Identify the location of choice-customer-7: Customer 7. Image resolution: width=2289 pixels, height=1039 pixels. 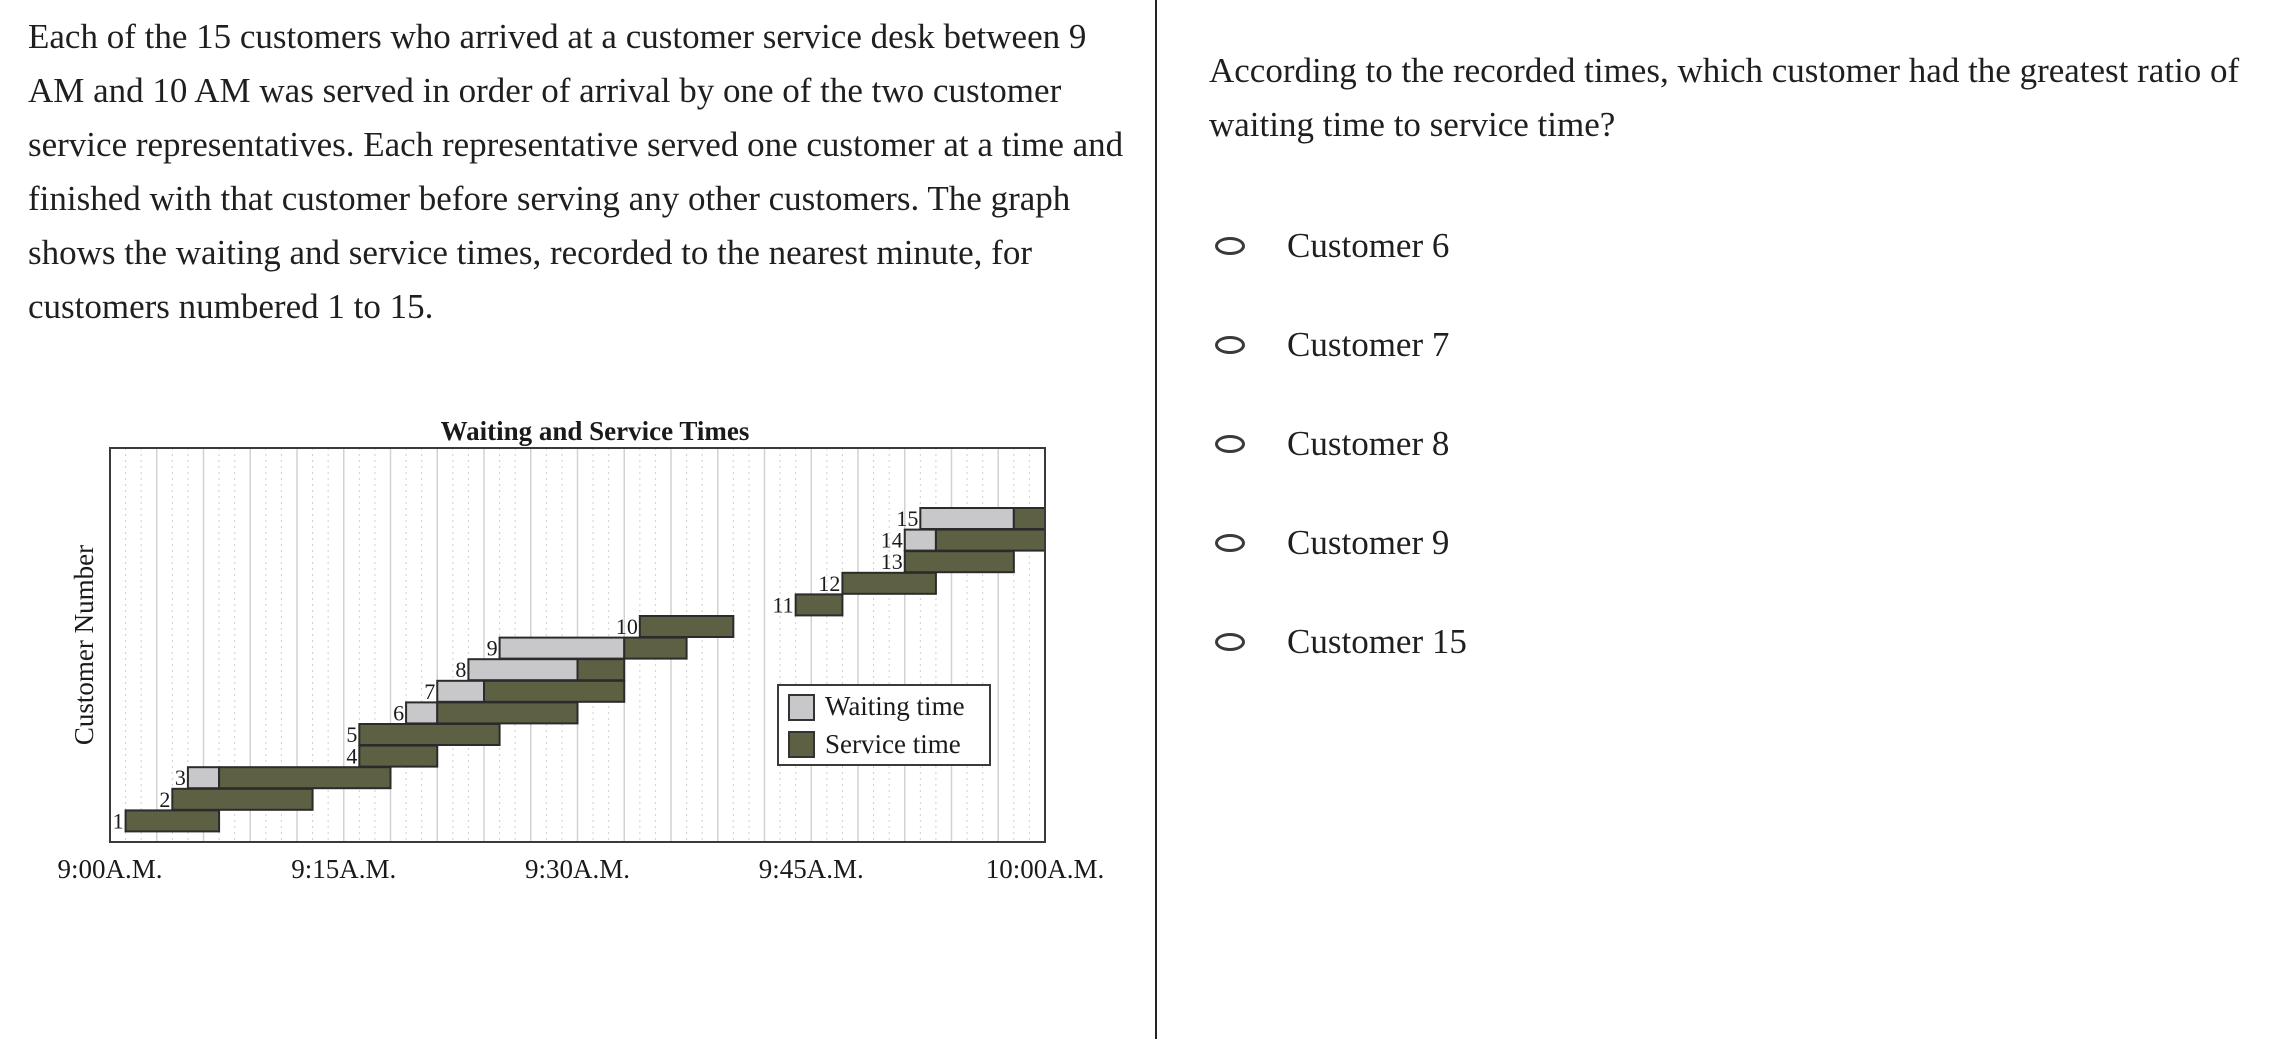
(1341, 344).